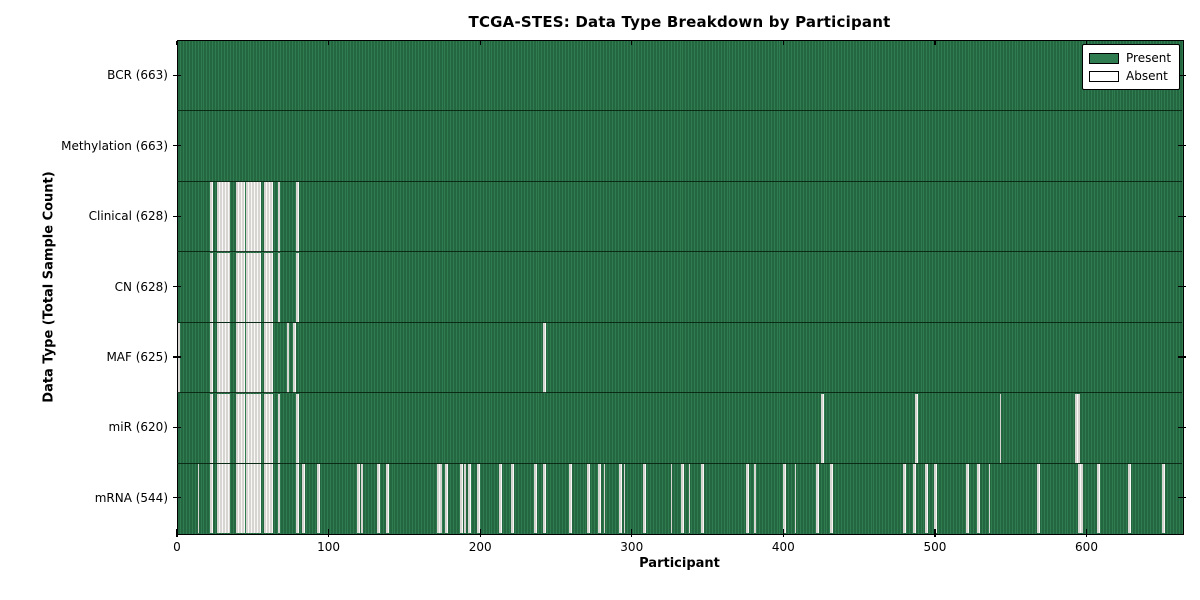  Describe the element at coordinates (1131, 76) in the screenshot. I see `legend-entry-absent: Absent` at that location.